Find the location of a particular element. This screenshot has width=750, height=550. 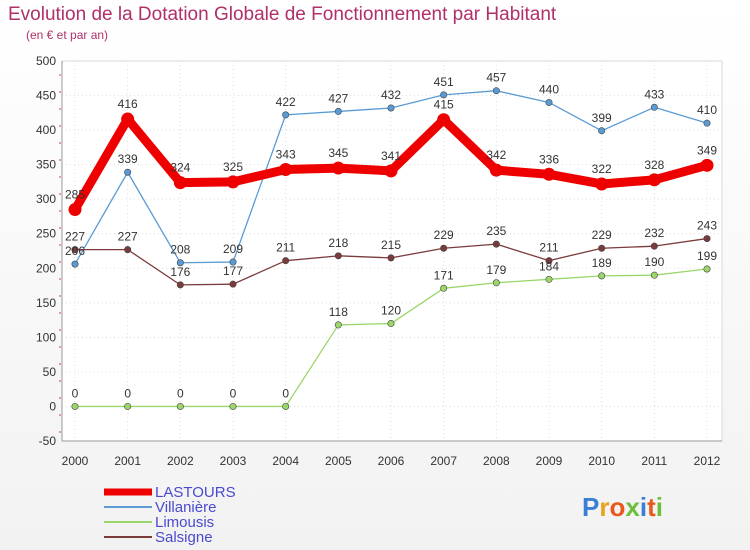

data-label-villani-re: 422 is located at coordinates (286, 102).